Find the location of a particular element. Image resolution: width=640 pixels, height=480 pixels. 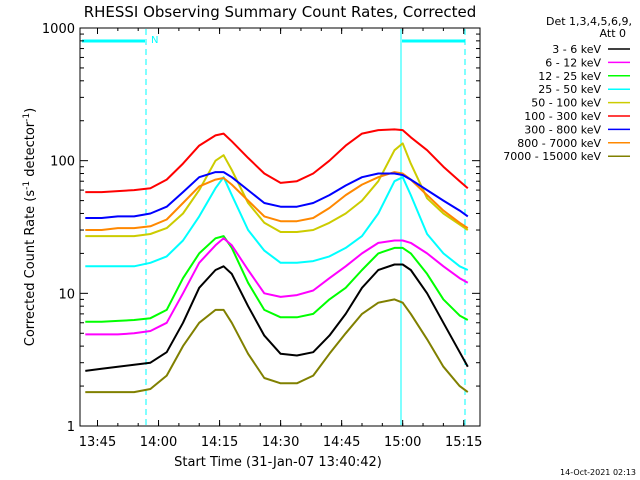

x-tick-label: 14:30 is located at coordinates (280, 442).